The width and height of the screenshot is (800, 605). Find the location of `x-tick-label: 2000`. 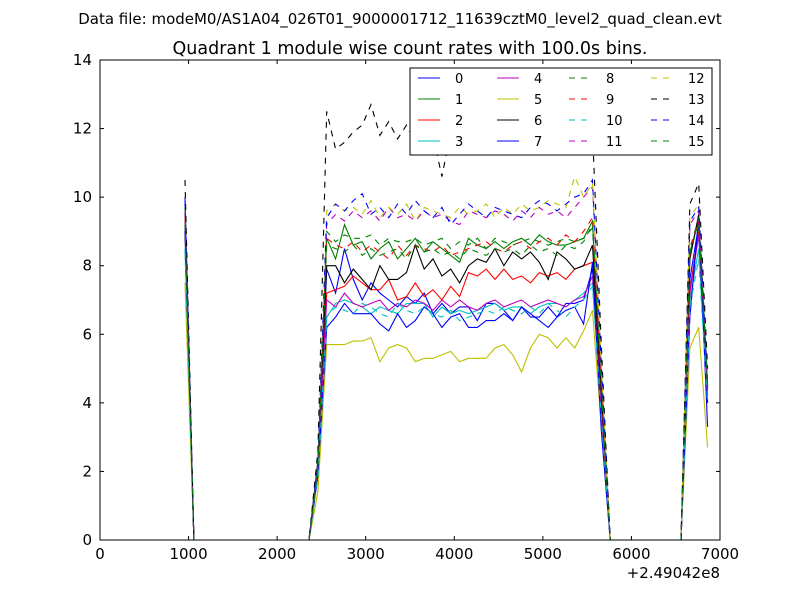

x-tick-label: 2000 is located at coordinates (277, 554).